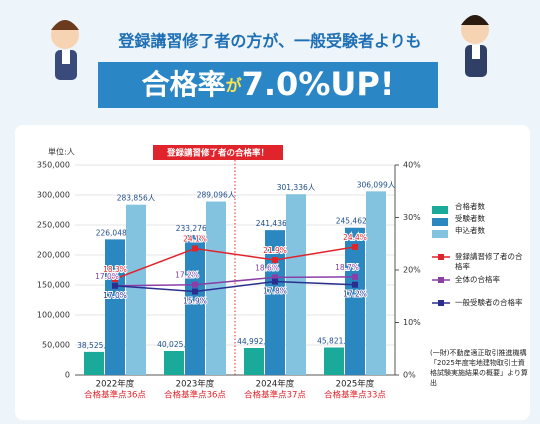 Image resolution: width=540 pixels, height=424 pixels. What do you see at coordinates (412, 322) in the screenshot?
I see `y2-tick-label: 10%` at bounding box center [412, 322].